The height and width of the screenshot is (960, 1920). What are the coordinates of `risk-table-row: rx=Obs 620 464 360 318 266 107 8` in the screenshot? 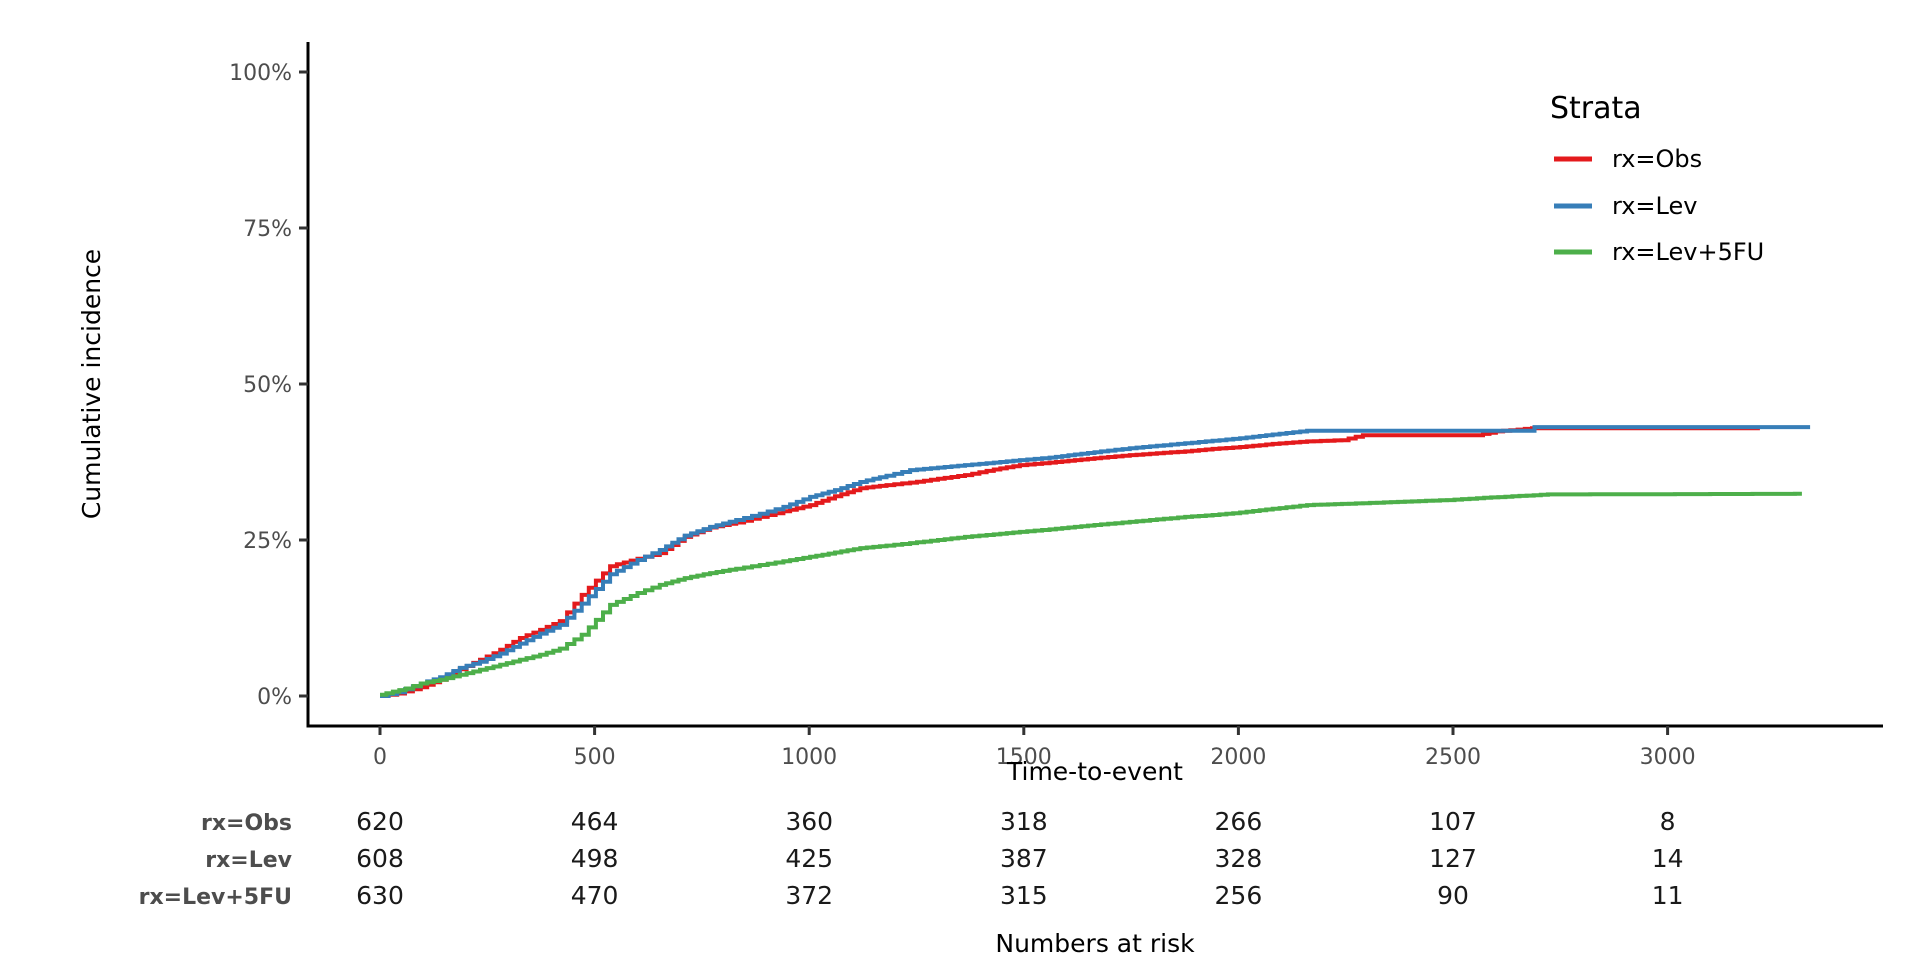 It's located at (938, 821).